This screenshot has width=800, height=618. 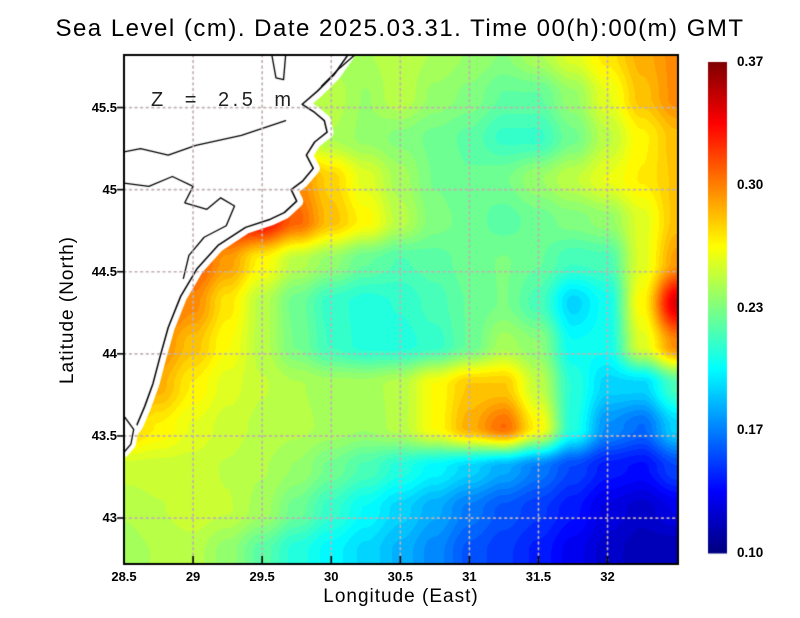 I want to click on y-tick-label: 43, so click(x=109, y=518).